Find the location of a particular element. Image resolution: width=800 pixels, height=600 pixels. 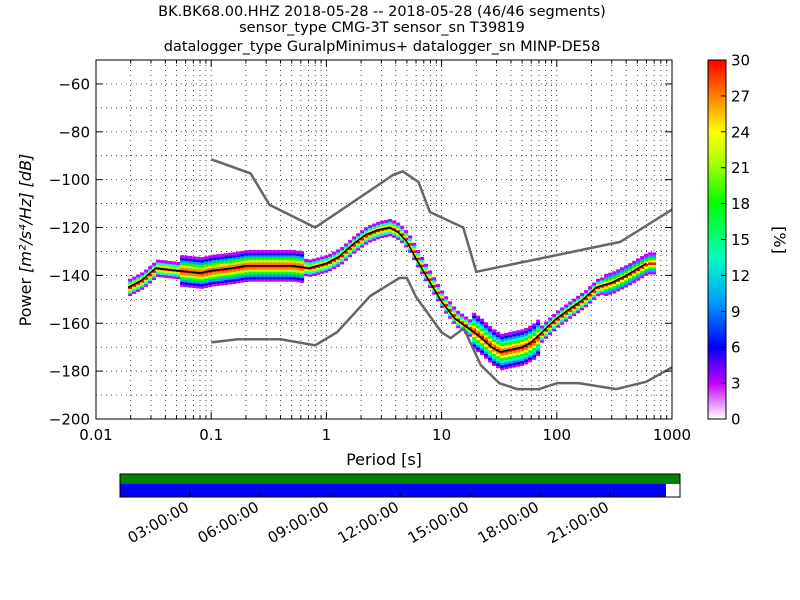

data-coverage-bar is located at coordinates (400, 479).